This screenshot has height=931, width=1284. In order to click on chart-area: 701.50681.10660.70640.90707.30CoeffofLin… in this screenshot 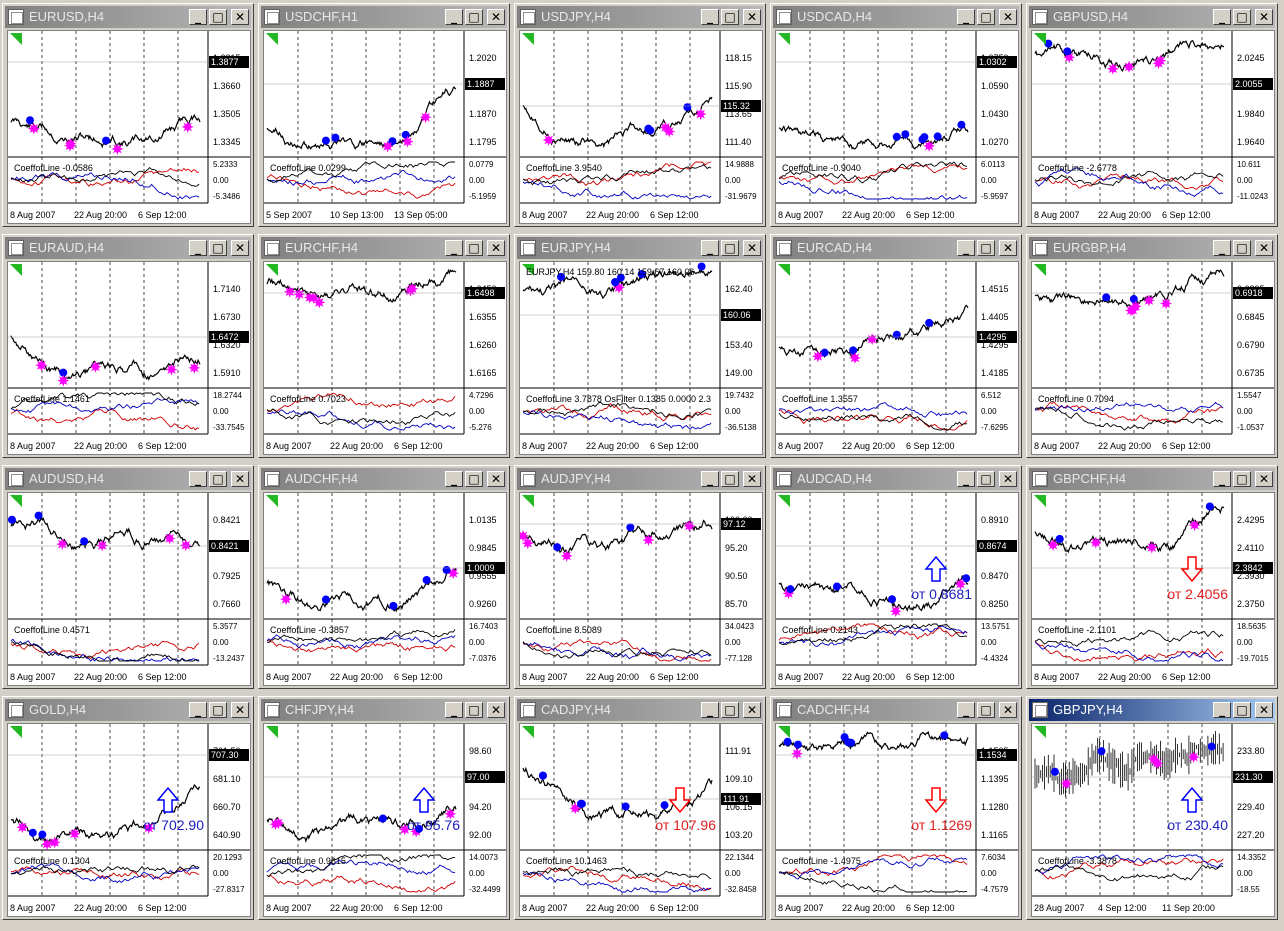, I will do `click(129, 820)`.